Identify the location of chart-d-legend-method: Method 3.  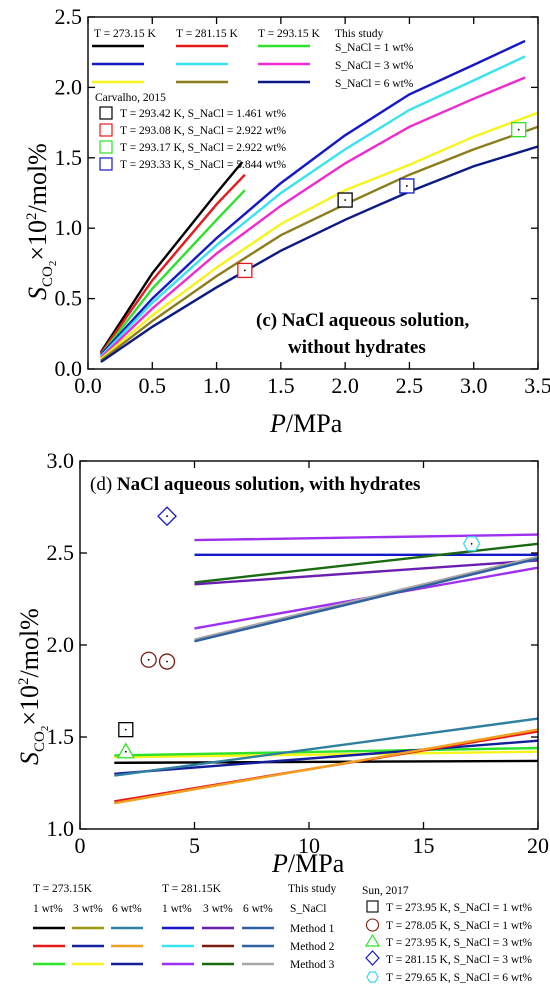
(312, 965).